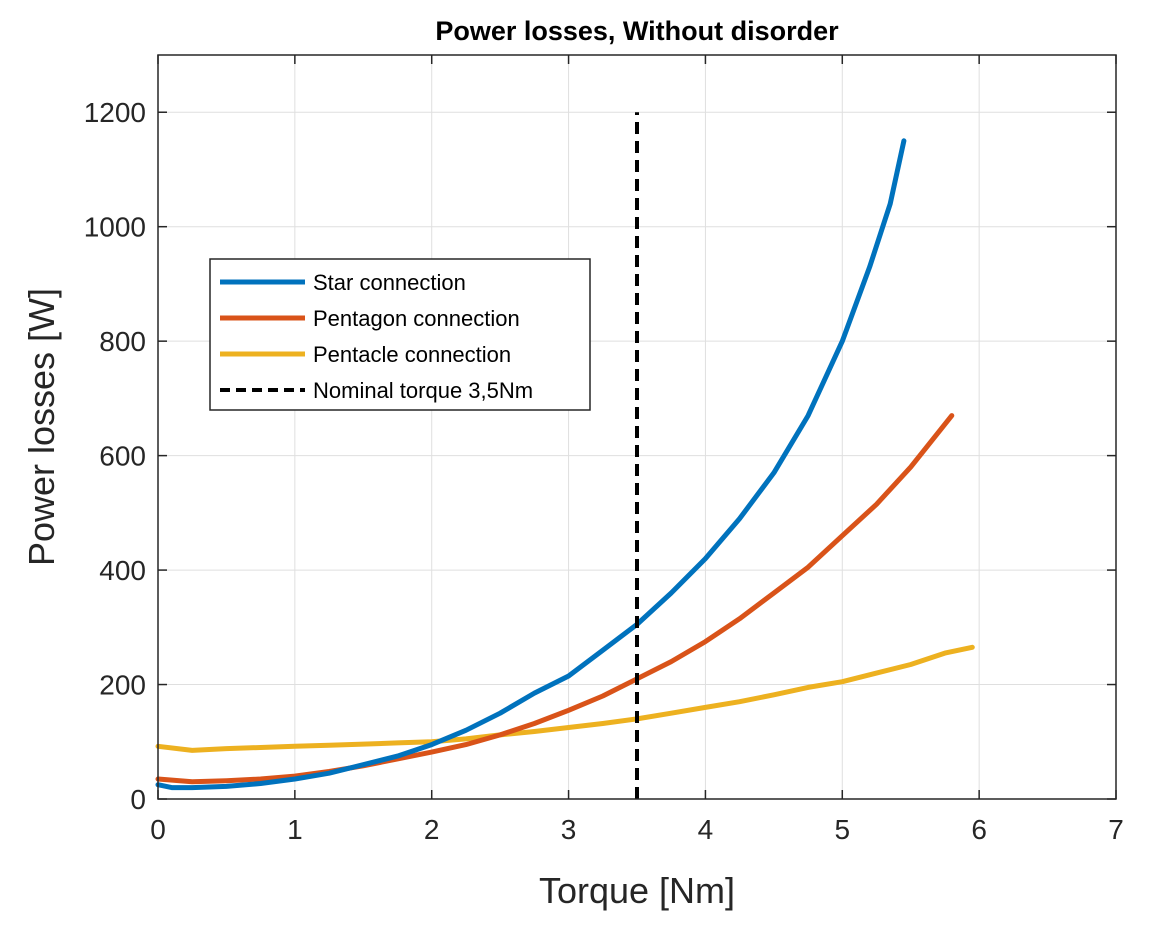  Describe the element at coordinates (122, 456) in the screenshot. I see `y-tick-label: 600` at that location.